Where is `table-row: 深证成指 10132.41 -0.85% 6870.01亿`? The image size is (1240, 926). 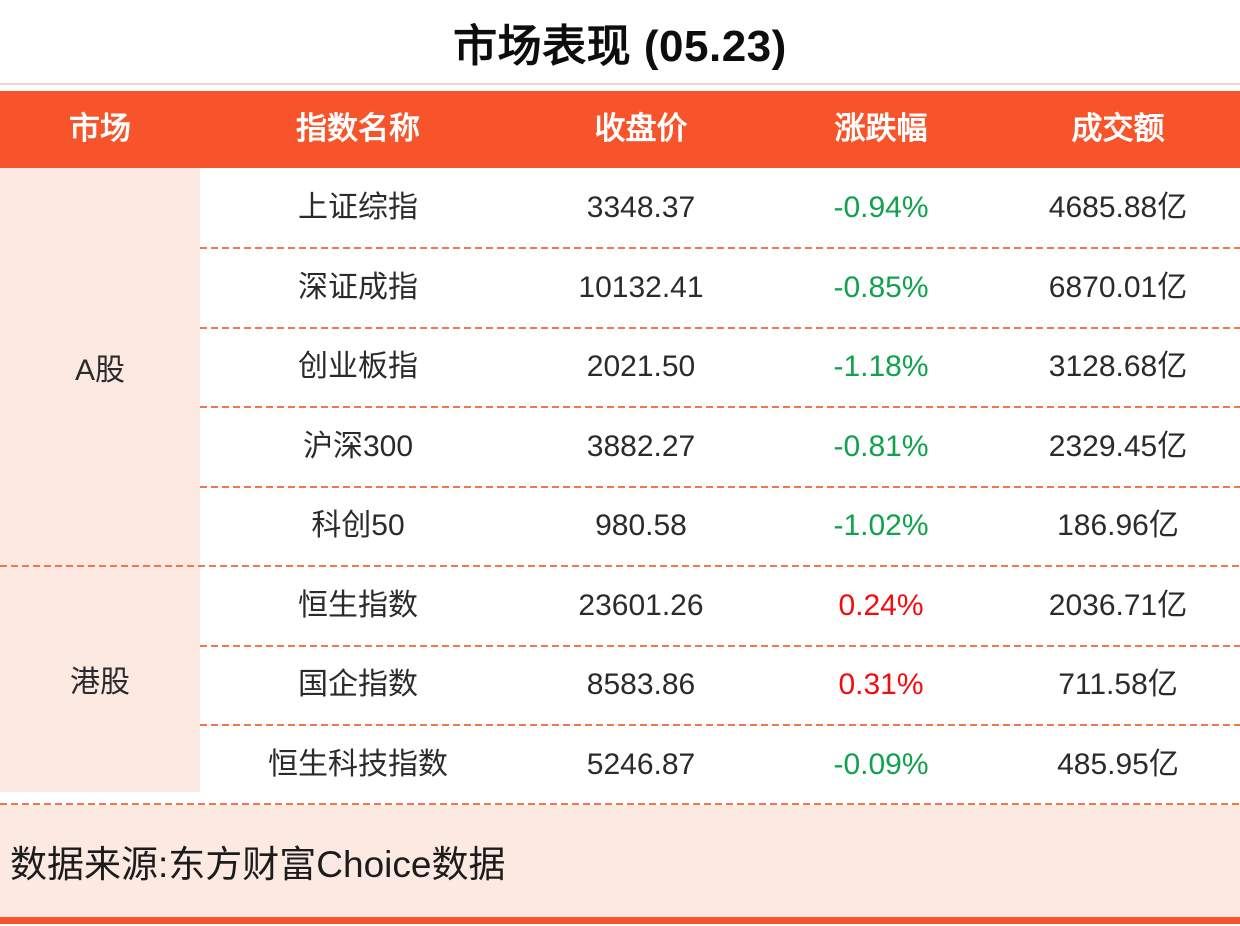 table-row: 深证成指 10132.41 -0.85% 6870.01亿 is located at coordinates (620, 288).